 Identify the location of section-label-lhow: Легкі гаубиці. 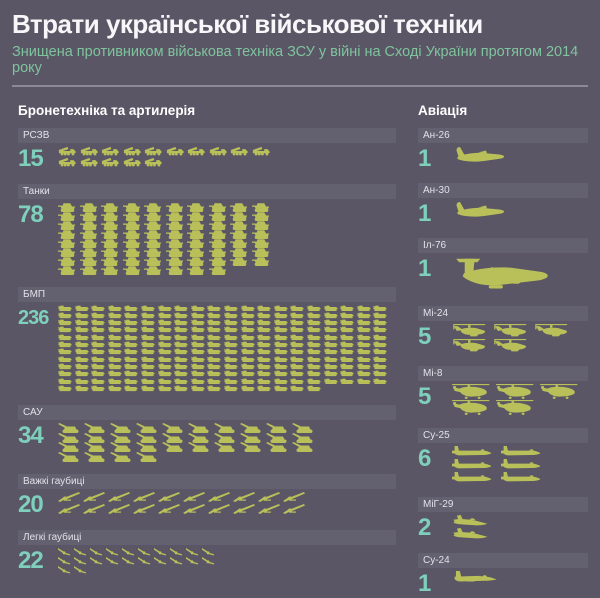
(207, 538).